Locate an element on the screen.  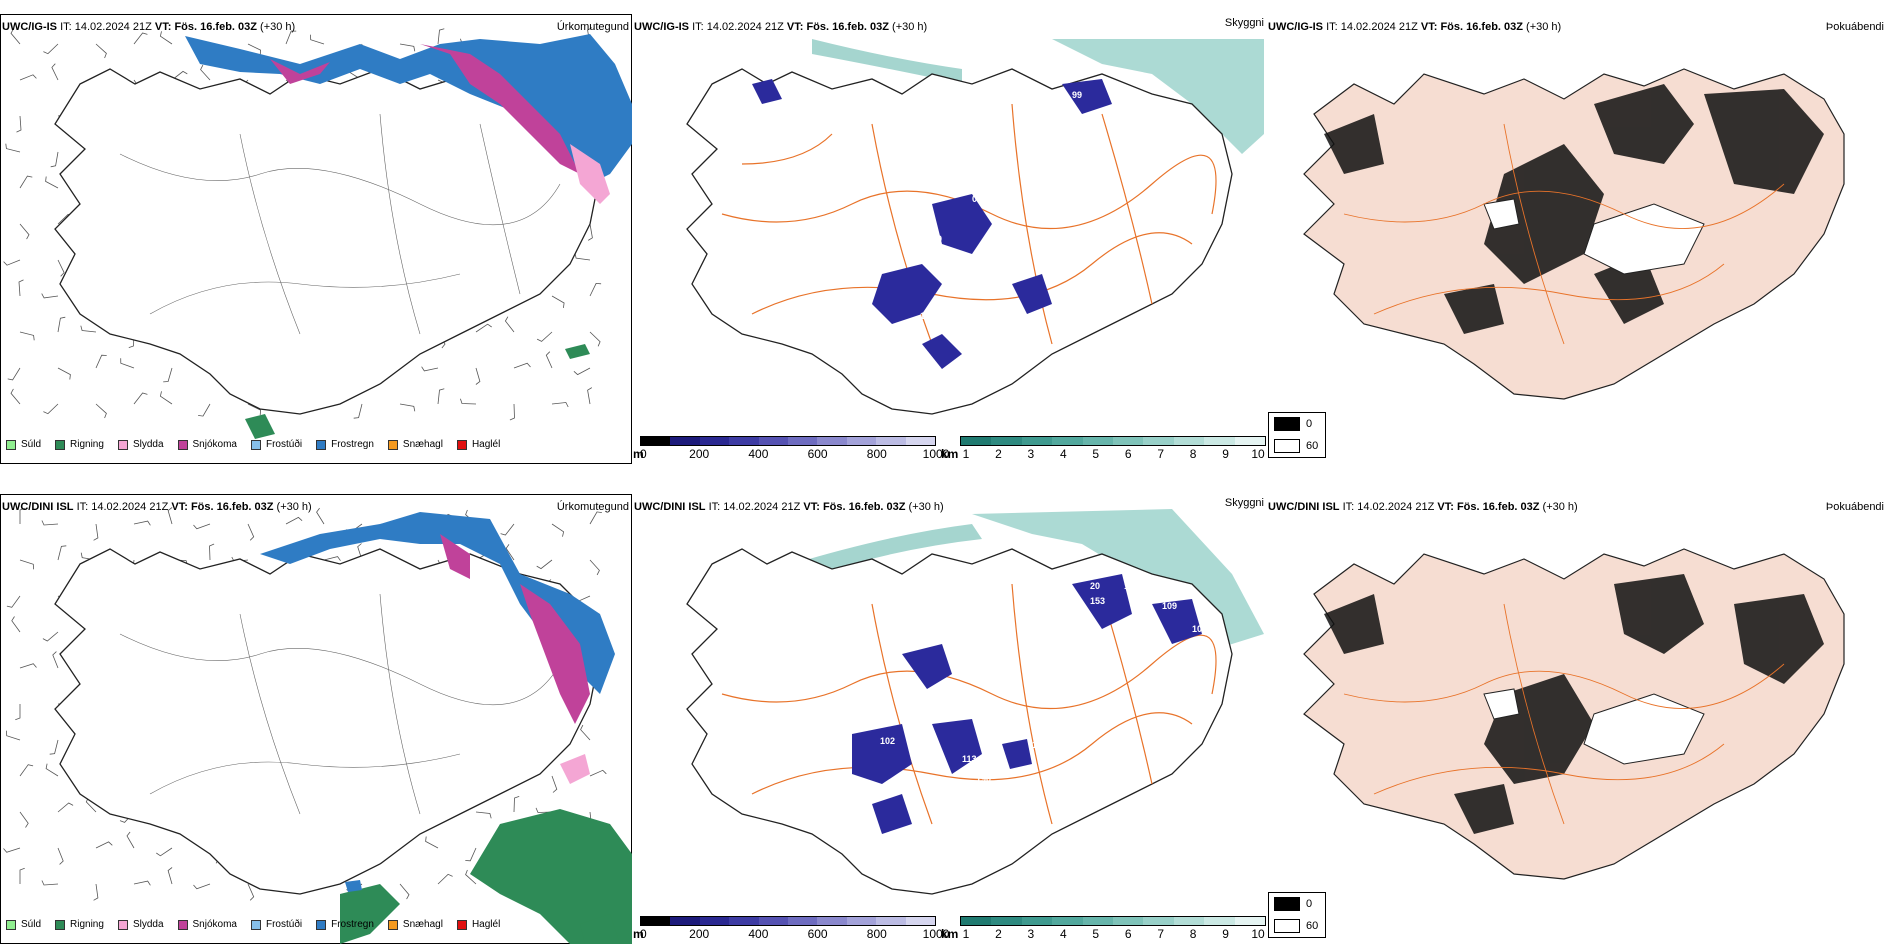
precip-snow-ne is located at coordinates (408, 119).